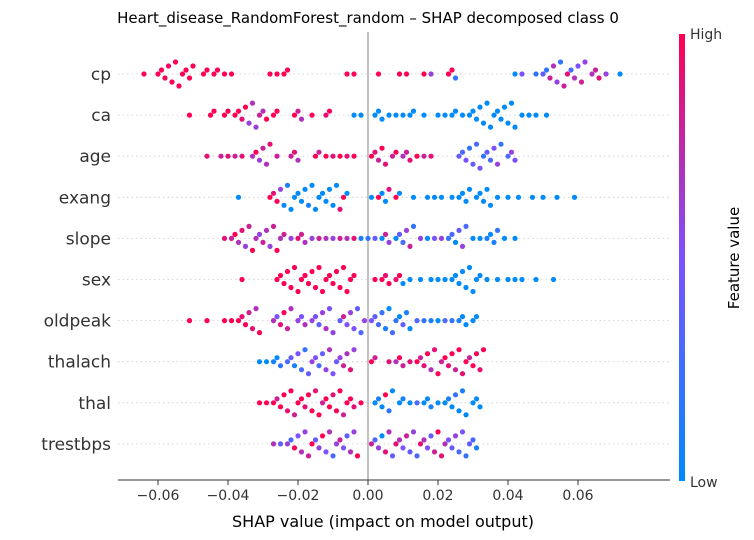 This screenshot has height=540, width=754. I want to click on x-axis-label: SHAP value (impact on model output), so click(383, 521).